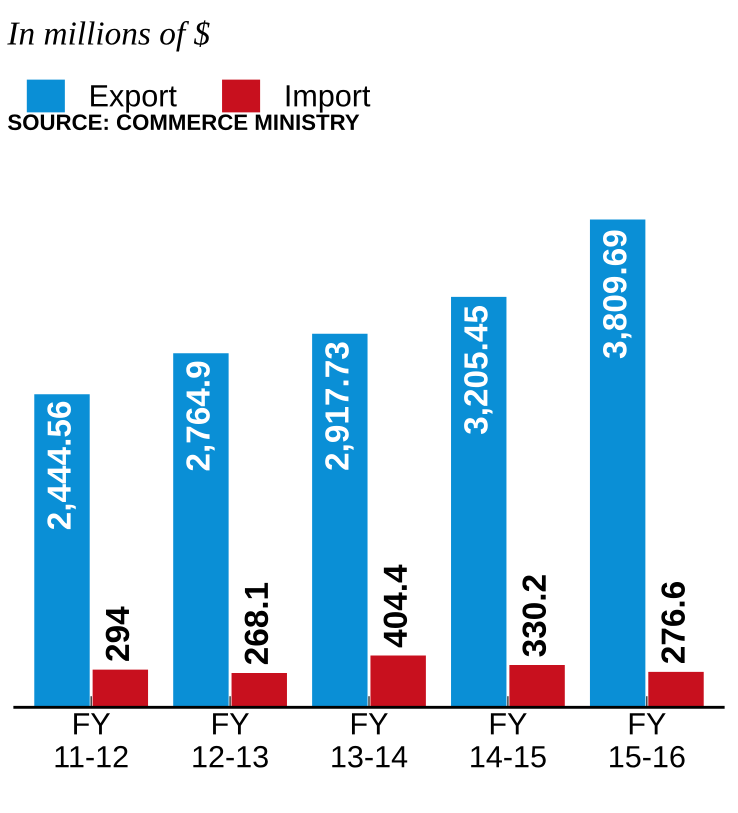 This screenshot has height=813, width=738. What do you see at coordinates (339, 406) in the screenshot?
I see `data-label: 2,917.73` at bounding box center [339, 406].